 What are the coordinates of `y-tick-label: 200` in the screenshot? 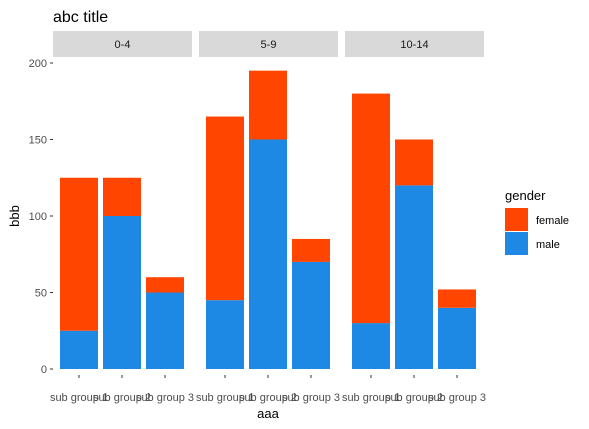 It's located at (38, 64).